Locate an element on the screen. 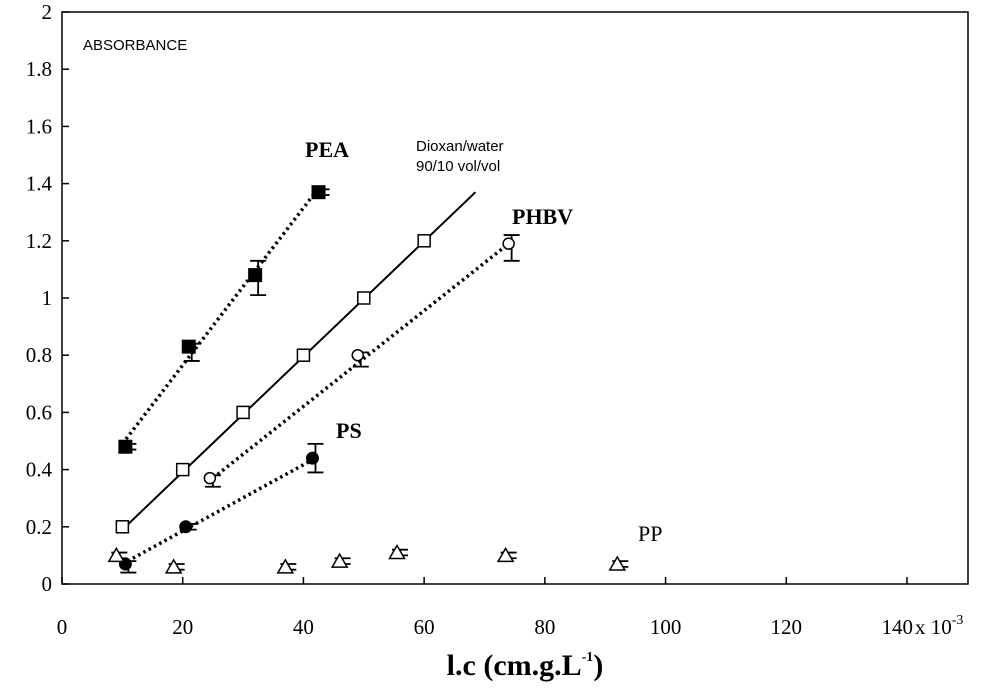  solvent-note-line-2: 90/10 vol/vol is located at coordinates (458, 166).